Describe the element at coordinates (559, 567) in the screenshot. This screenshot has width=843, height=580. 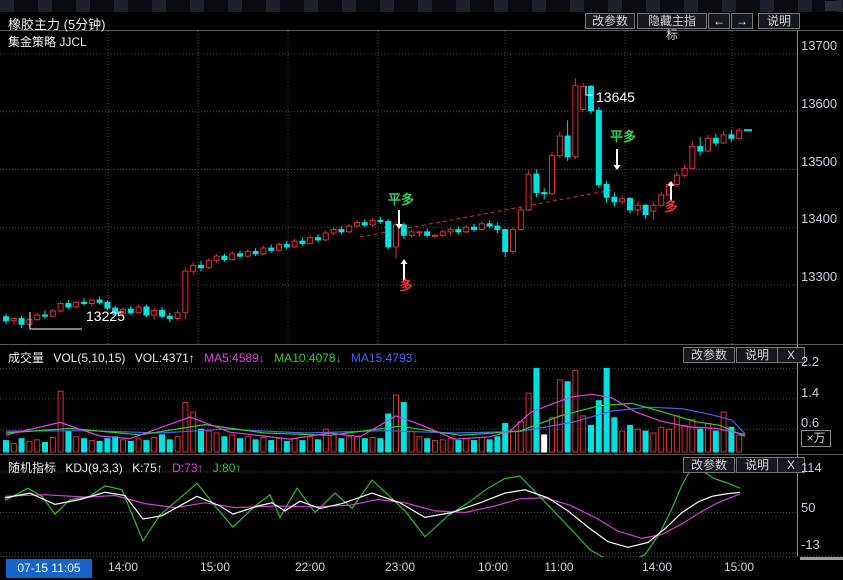
I see `time-tick-label: 11:00` at that location.